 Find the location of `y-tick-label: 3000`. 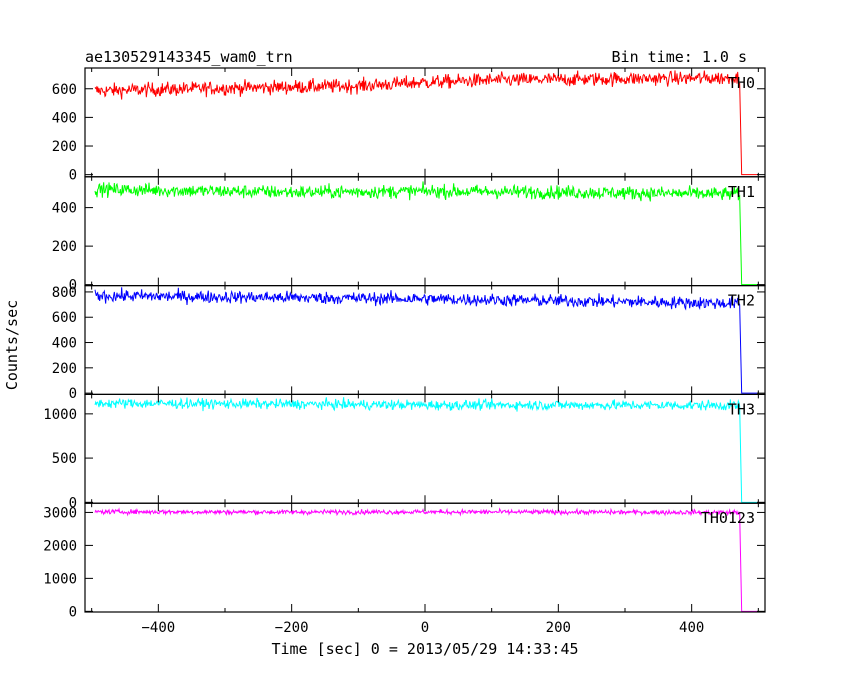

y-tick-label: 3000 is located at coordinates (60, 513).